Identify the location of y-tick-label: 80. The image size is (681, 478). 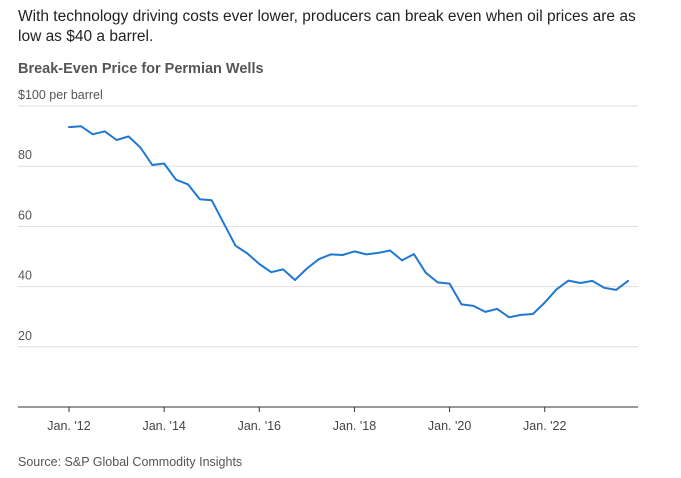
(25, 155).